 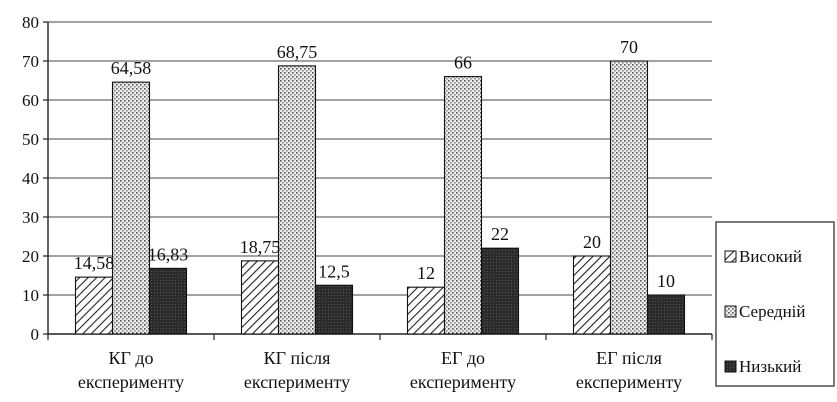 I want to click on x-category-label: КГ після, so click(x=297, y=358).